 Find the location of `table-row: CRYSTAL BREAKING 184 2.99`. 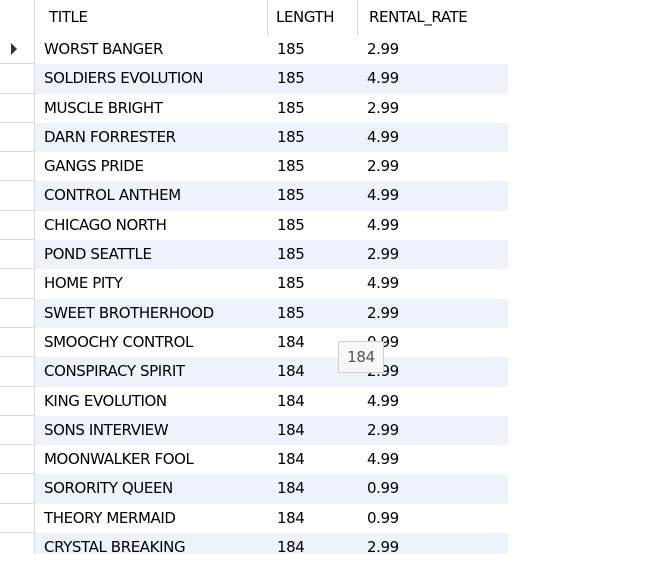

table-row: CRYSTAL BREAKING 184 2.99 is located at coordinates (254, 543).